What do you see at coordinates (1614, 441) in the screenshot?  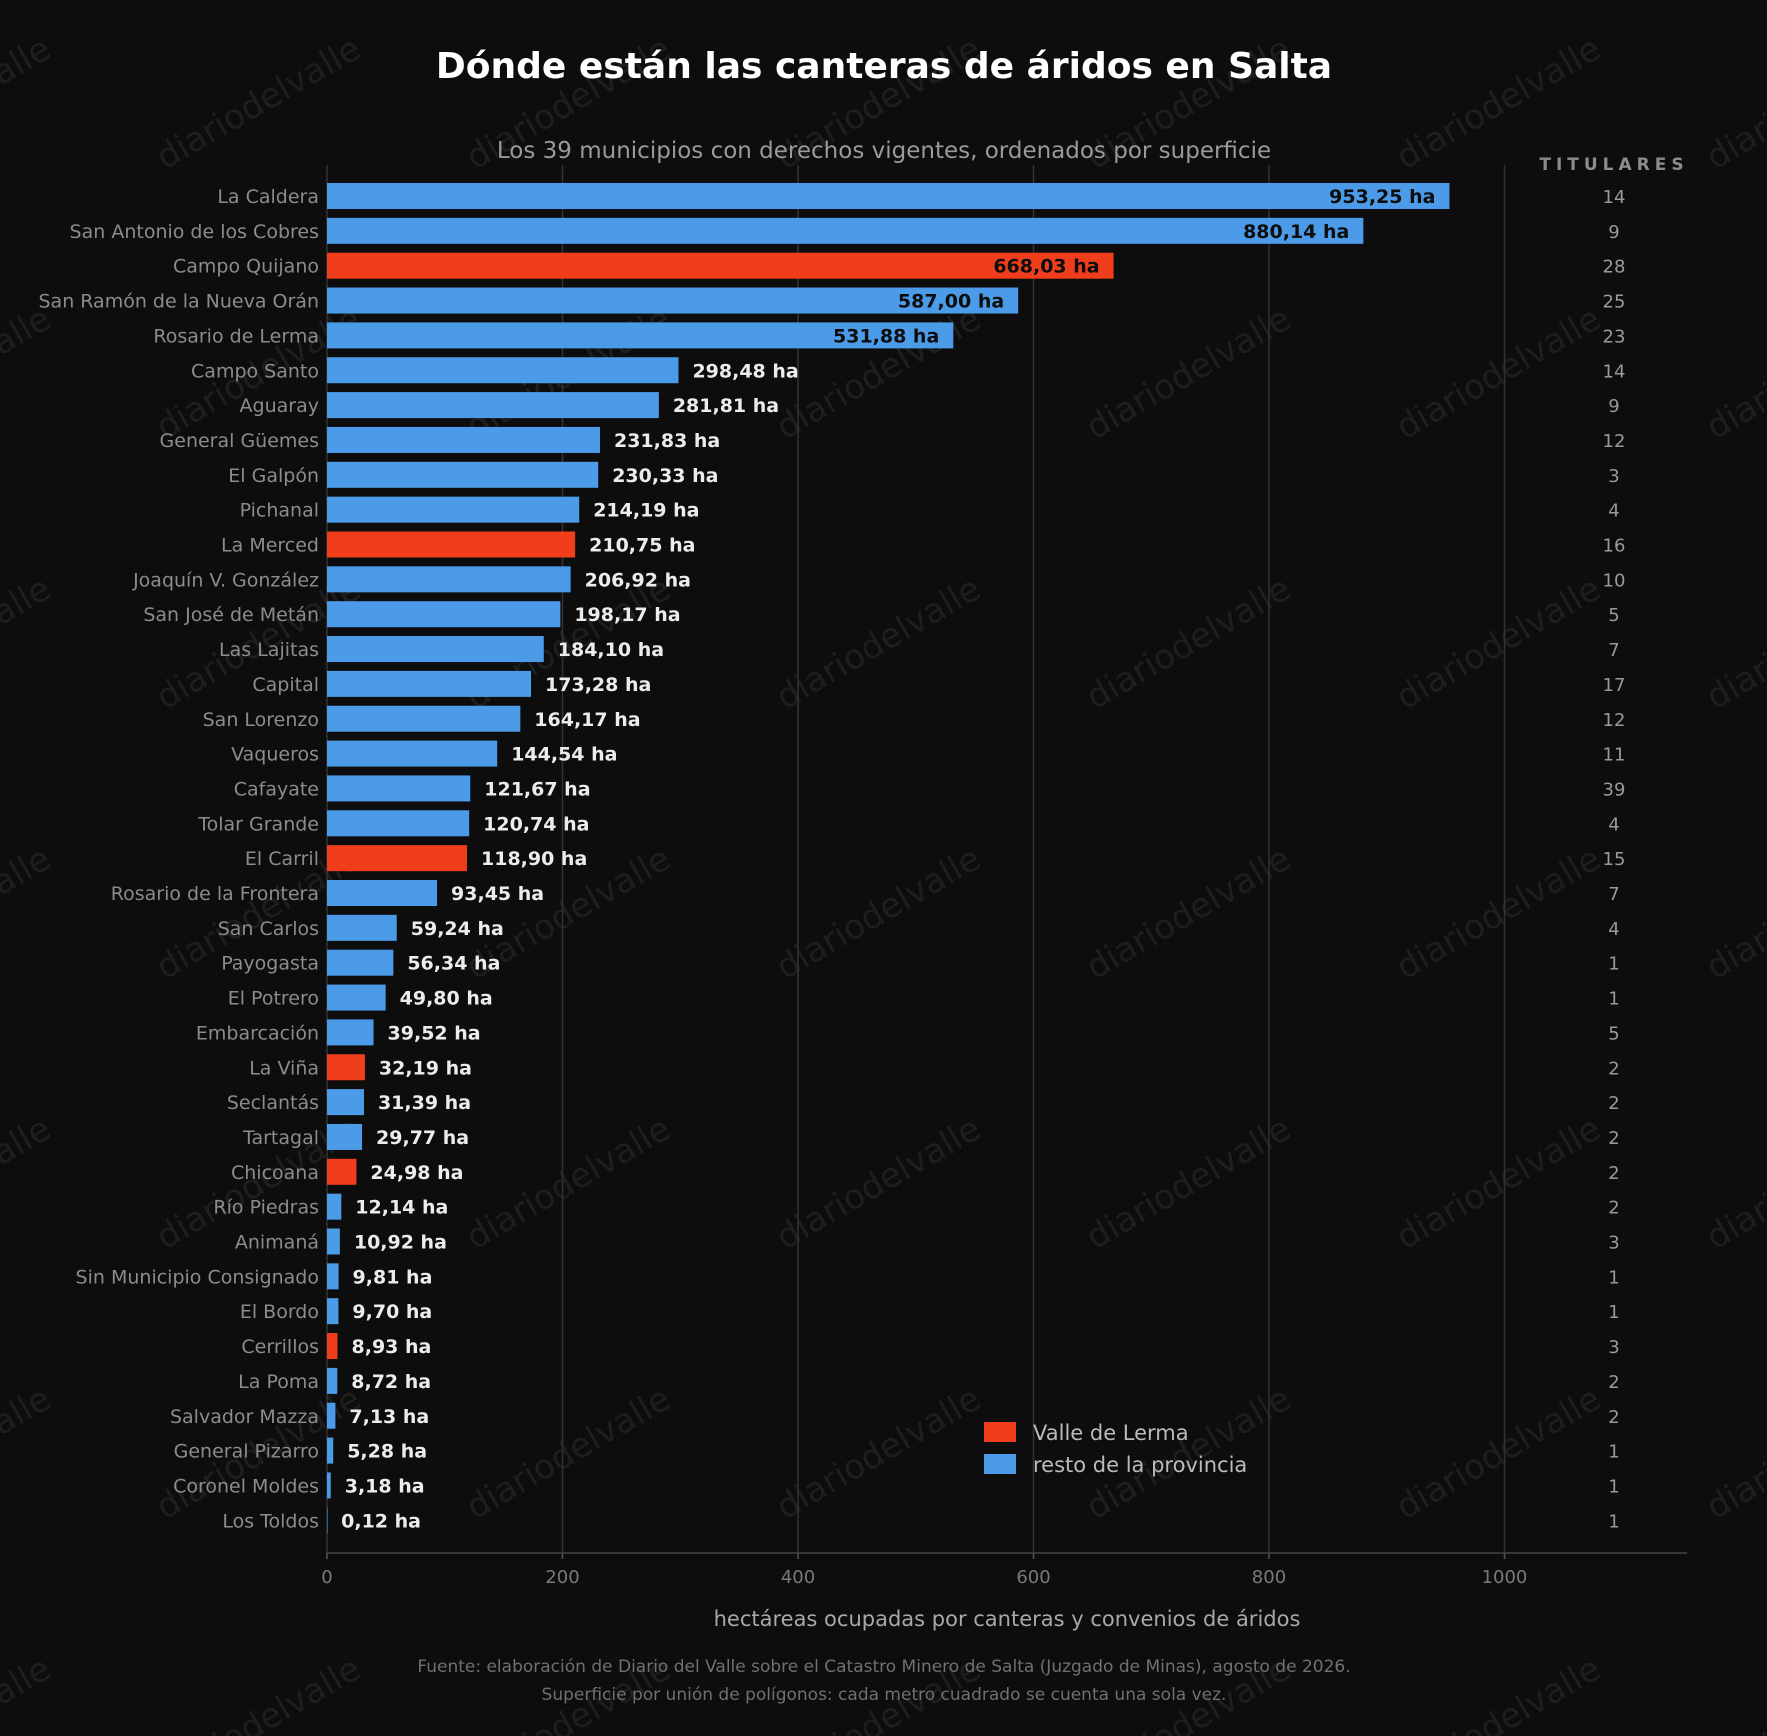 I see `titulares-value: 12` at bounding box center [1614, 441].